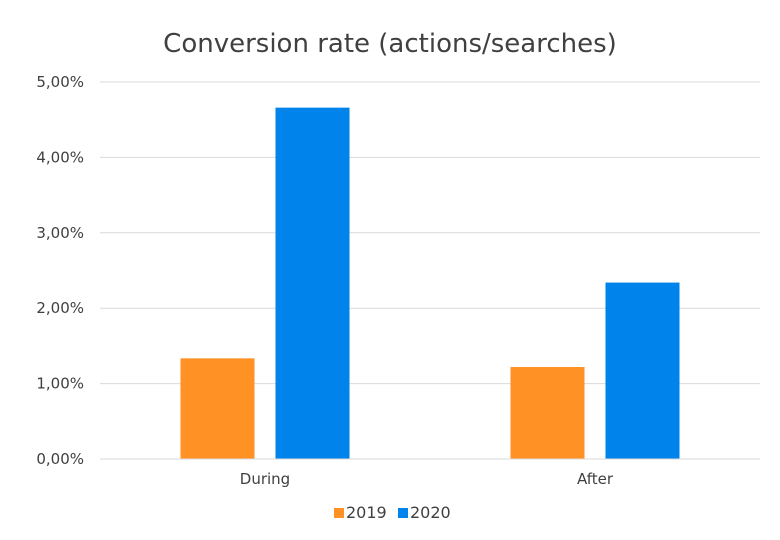 The width and height of the screenshot is (780, 540). I want to click on y-tick-label: 0,00%, so click(60, 459).